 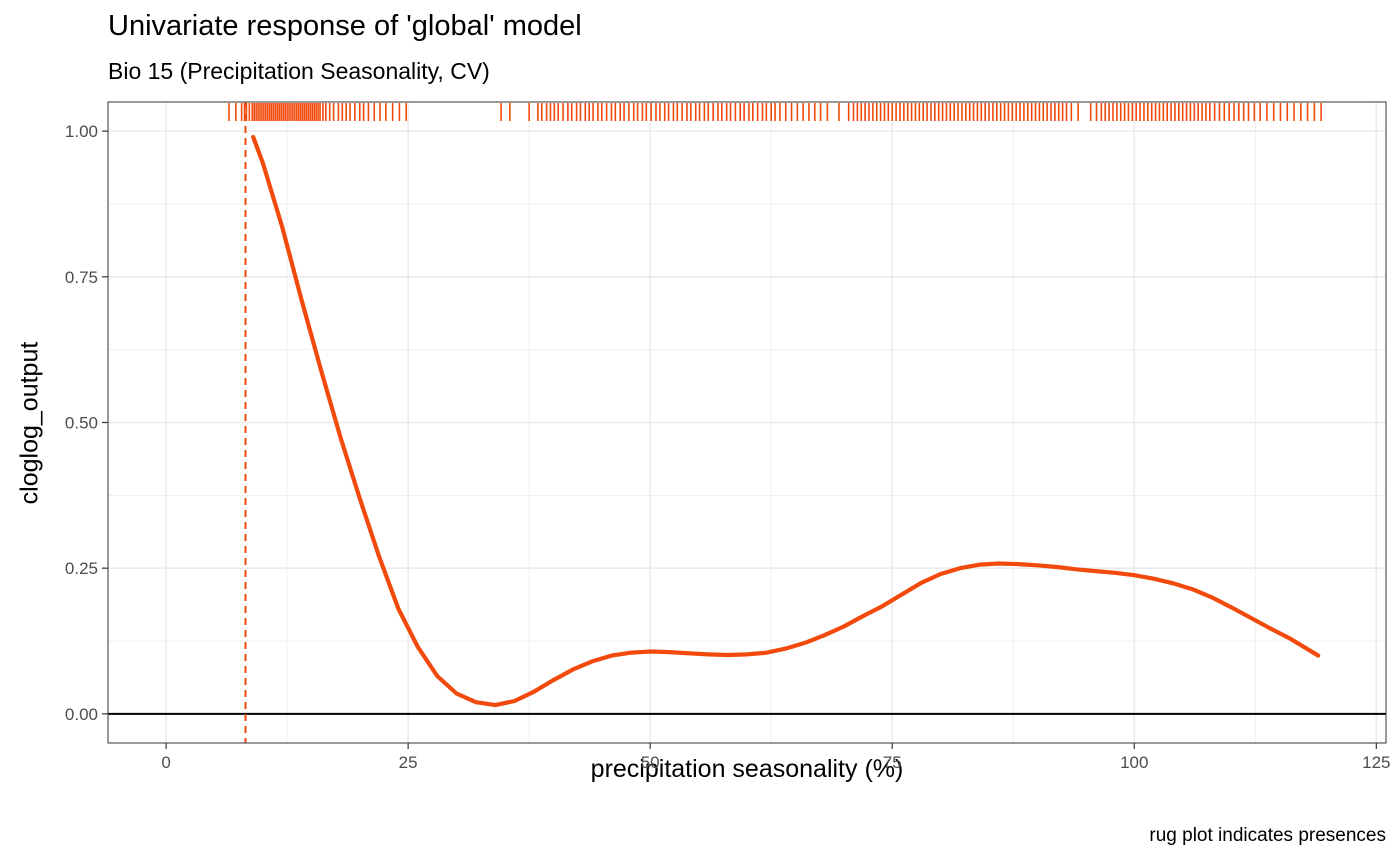 I want to click on x-tick-label: 125, so click(x=1376, y=762).